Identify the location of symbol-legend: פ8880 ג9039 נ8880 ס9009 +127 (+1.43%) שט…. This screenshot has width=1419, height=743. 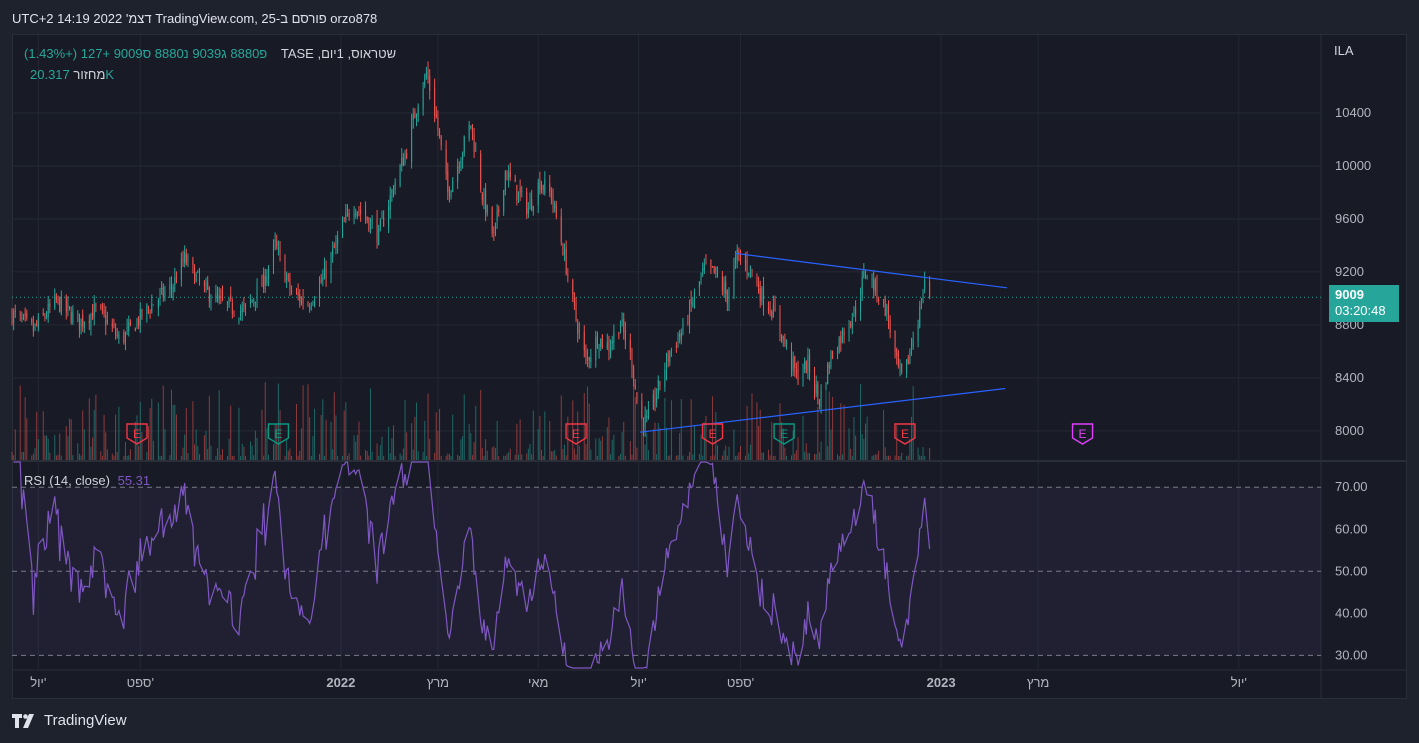
(210, 53).